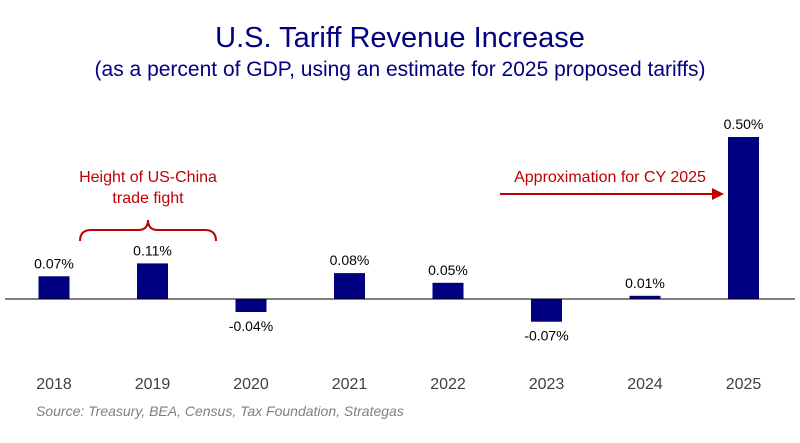 The image size is (800, 443). What do you see at coordinates (448, 270) in the screenshot?
I see `value-label-2022: 0.05%` at bounding box center [448, 270].